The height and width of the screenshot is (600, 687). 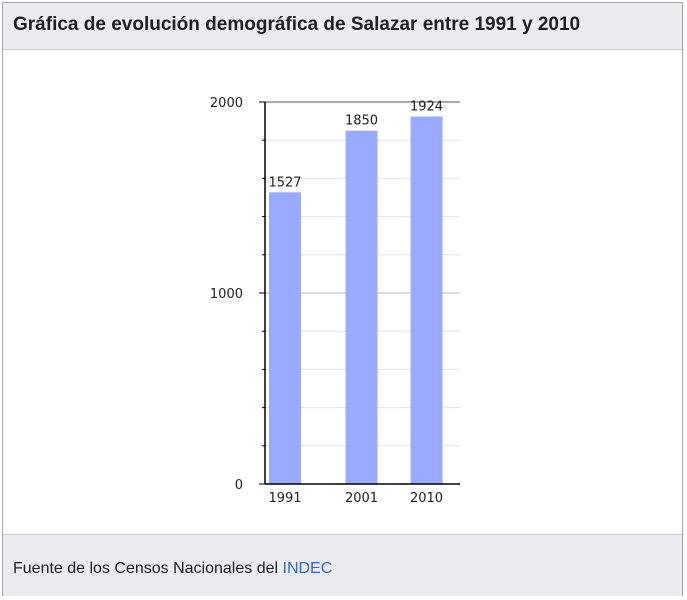 What do you see at coordinates (361, 307) in the screenshot?
I see `bar-2001` at bounding box center [361, 307].